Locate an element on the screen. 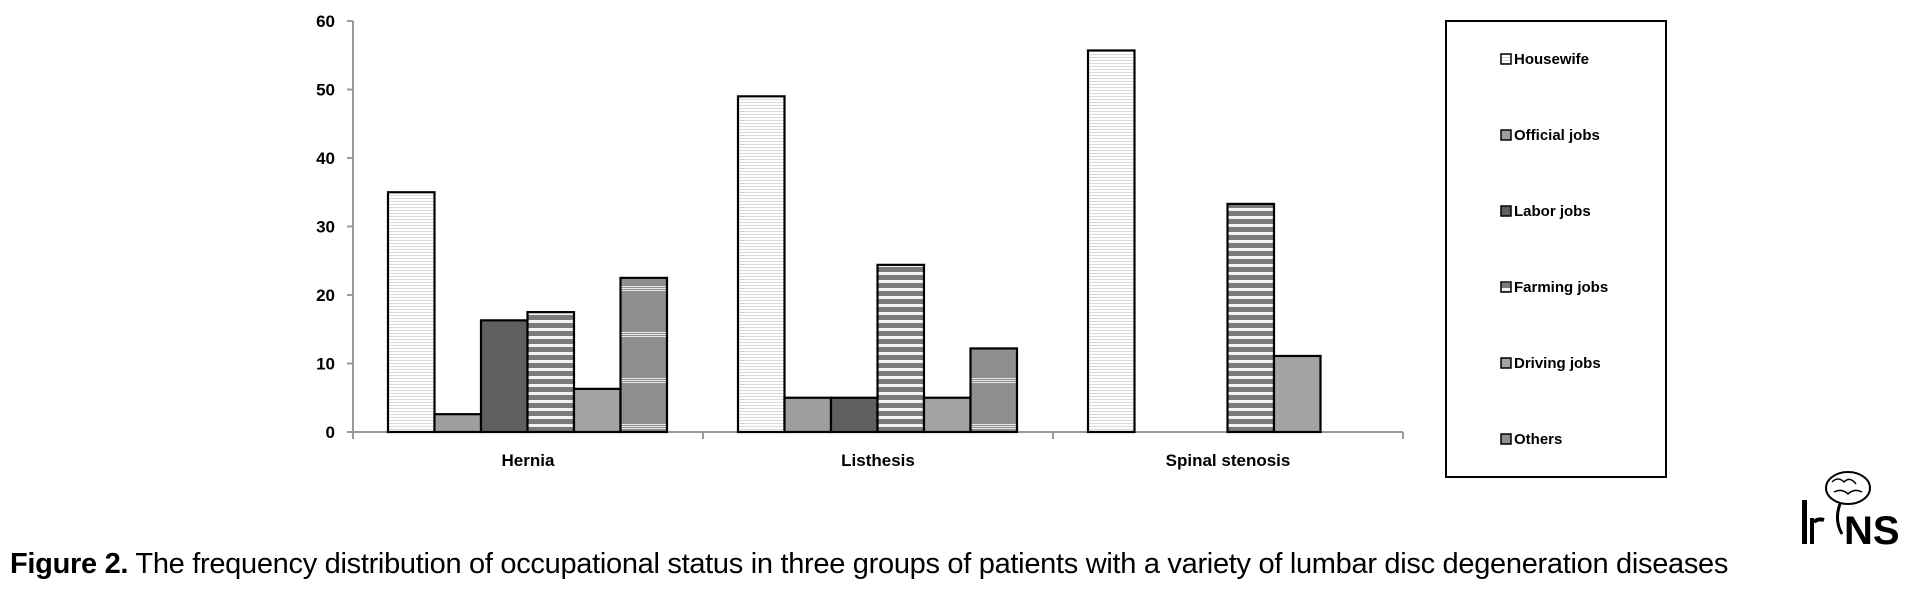  bar-driving-jobs-hernia is located at coordinates (597, 410).